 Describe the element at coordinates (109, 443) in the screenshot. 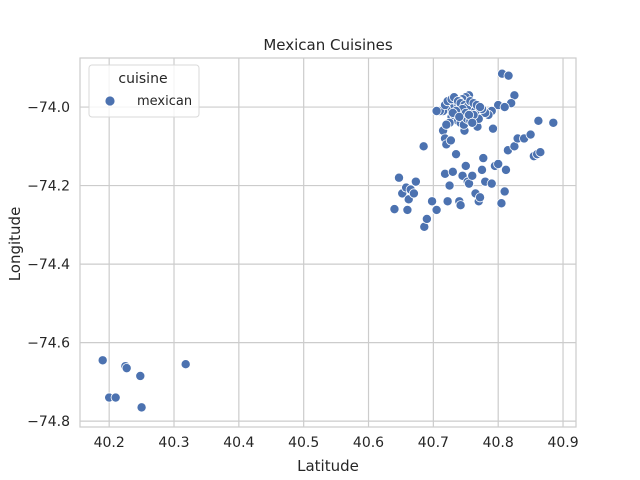

I see `x-tick-label: 40.2` at that location.